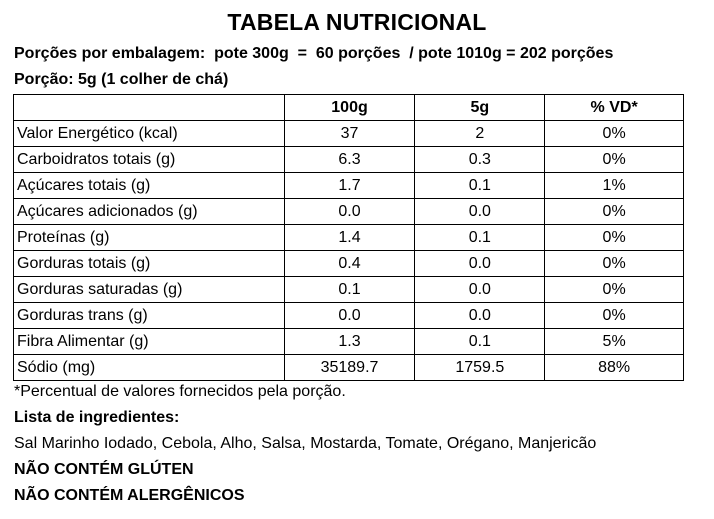  What do you see at coordinates (480, 133) in the screenshot?
I see `value-5g: 2` at bounding box center [480, 133].